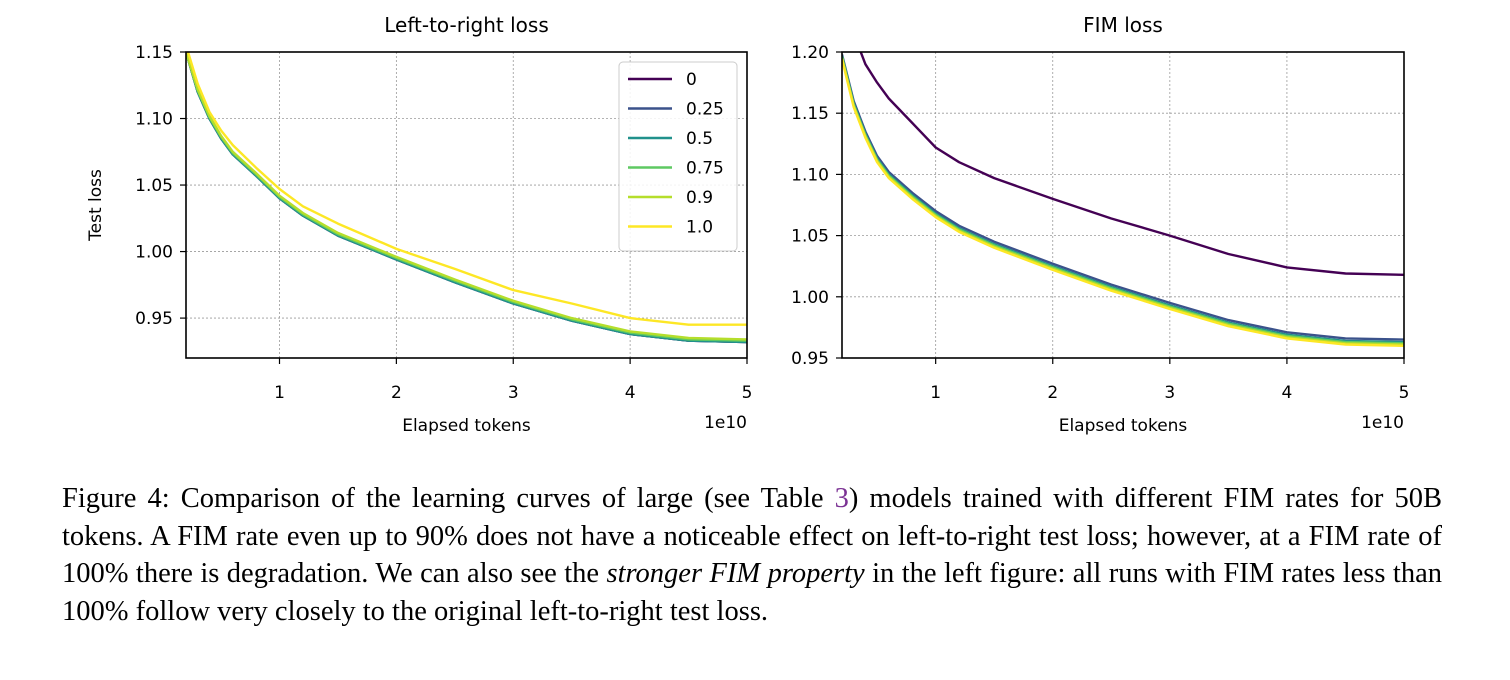 The height and width of the screenshot is (680, 1510). What do you see at coordinates (699, 198) in the screenshot?
I see `legend-label: 0.9` at bounding box center [699, 198].